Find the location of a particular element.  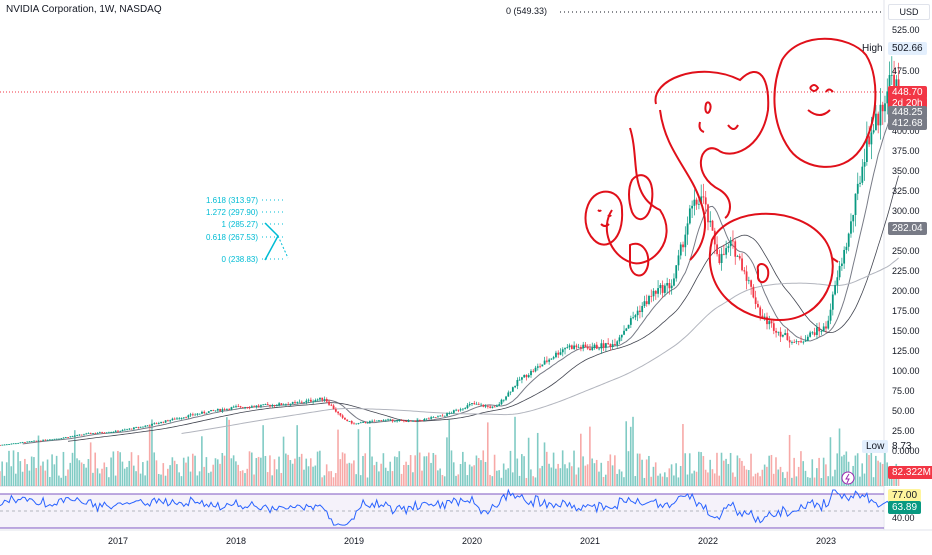

price-tick: 150.00 is located at coordinates (906, 330).